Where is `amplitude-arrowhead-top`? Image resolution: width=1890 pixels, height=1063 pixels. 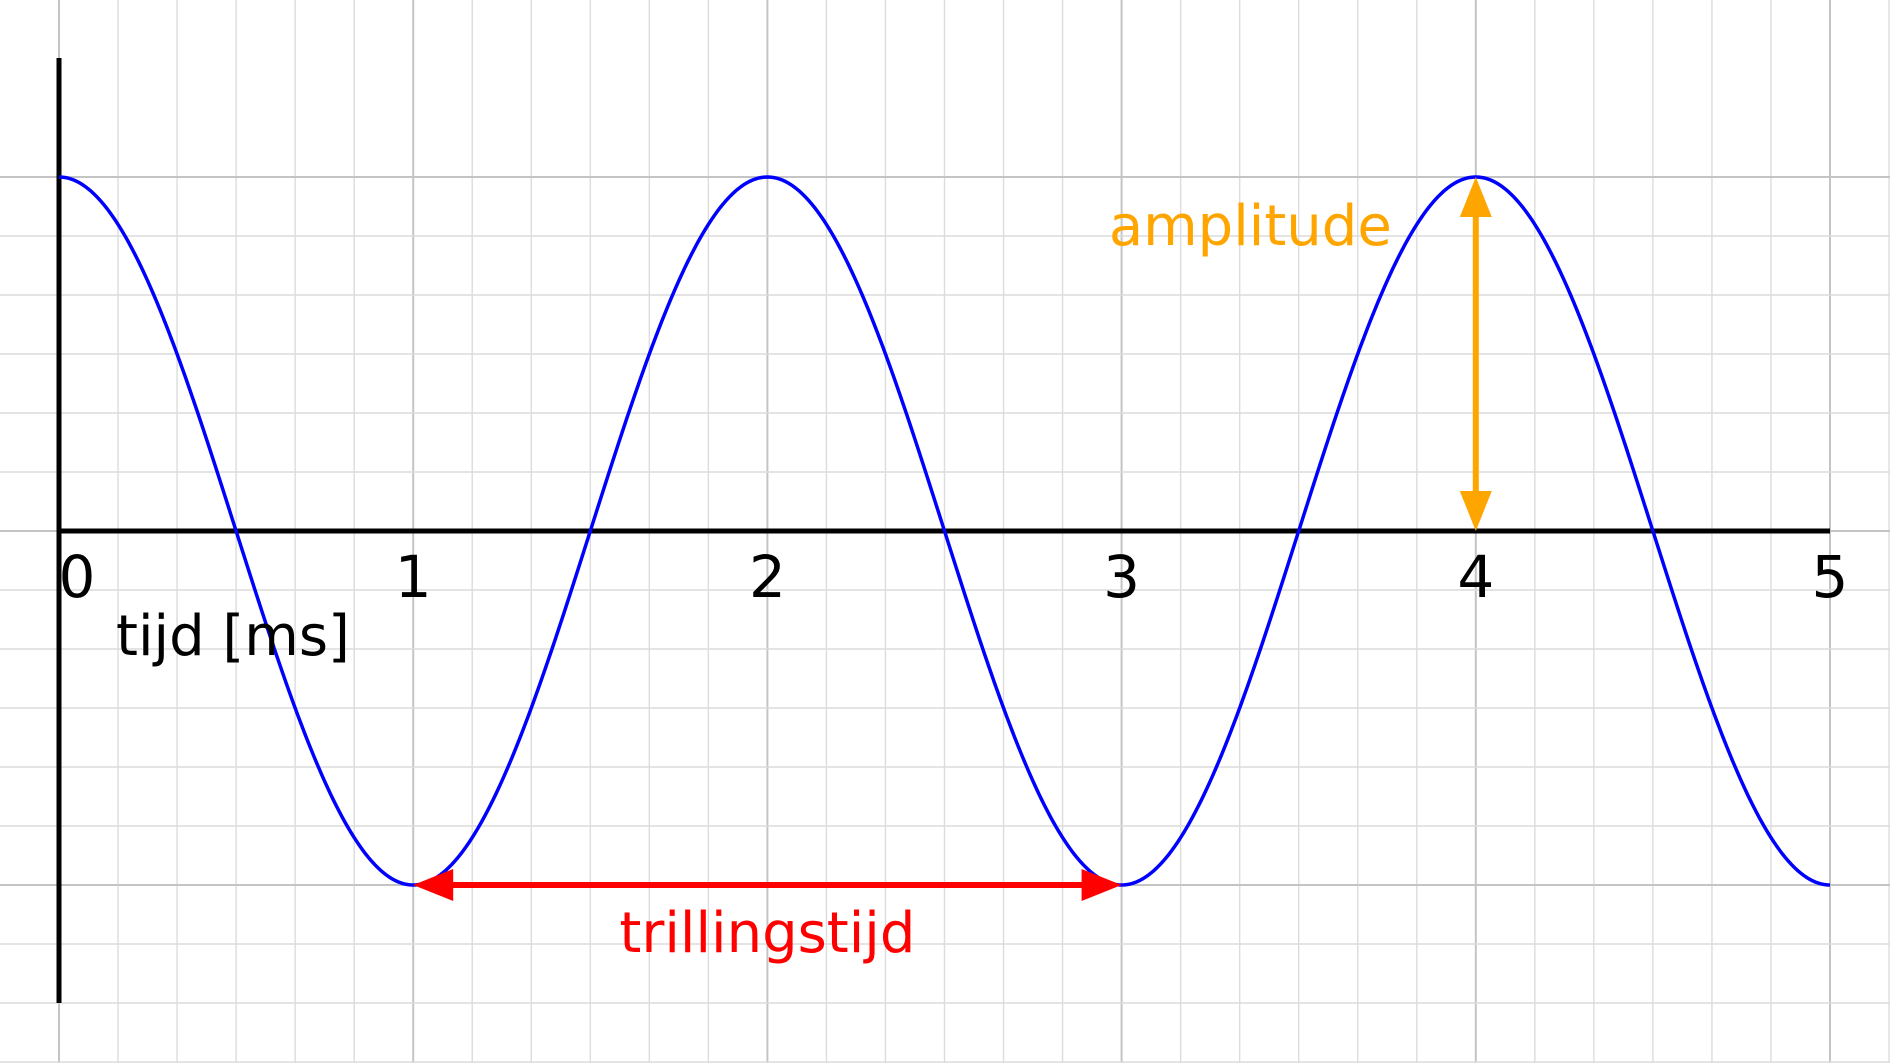
amplitude-arrowhead-top is located at coordinates (1475, 197).